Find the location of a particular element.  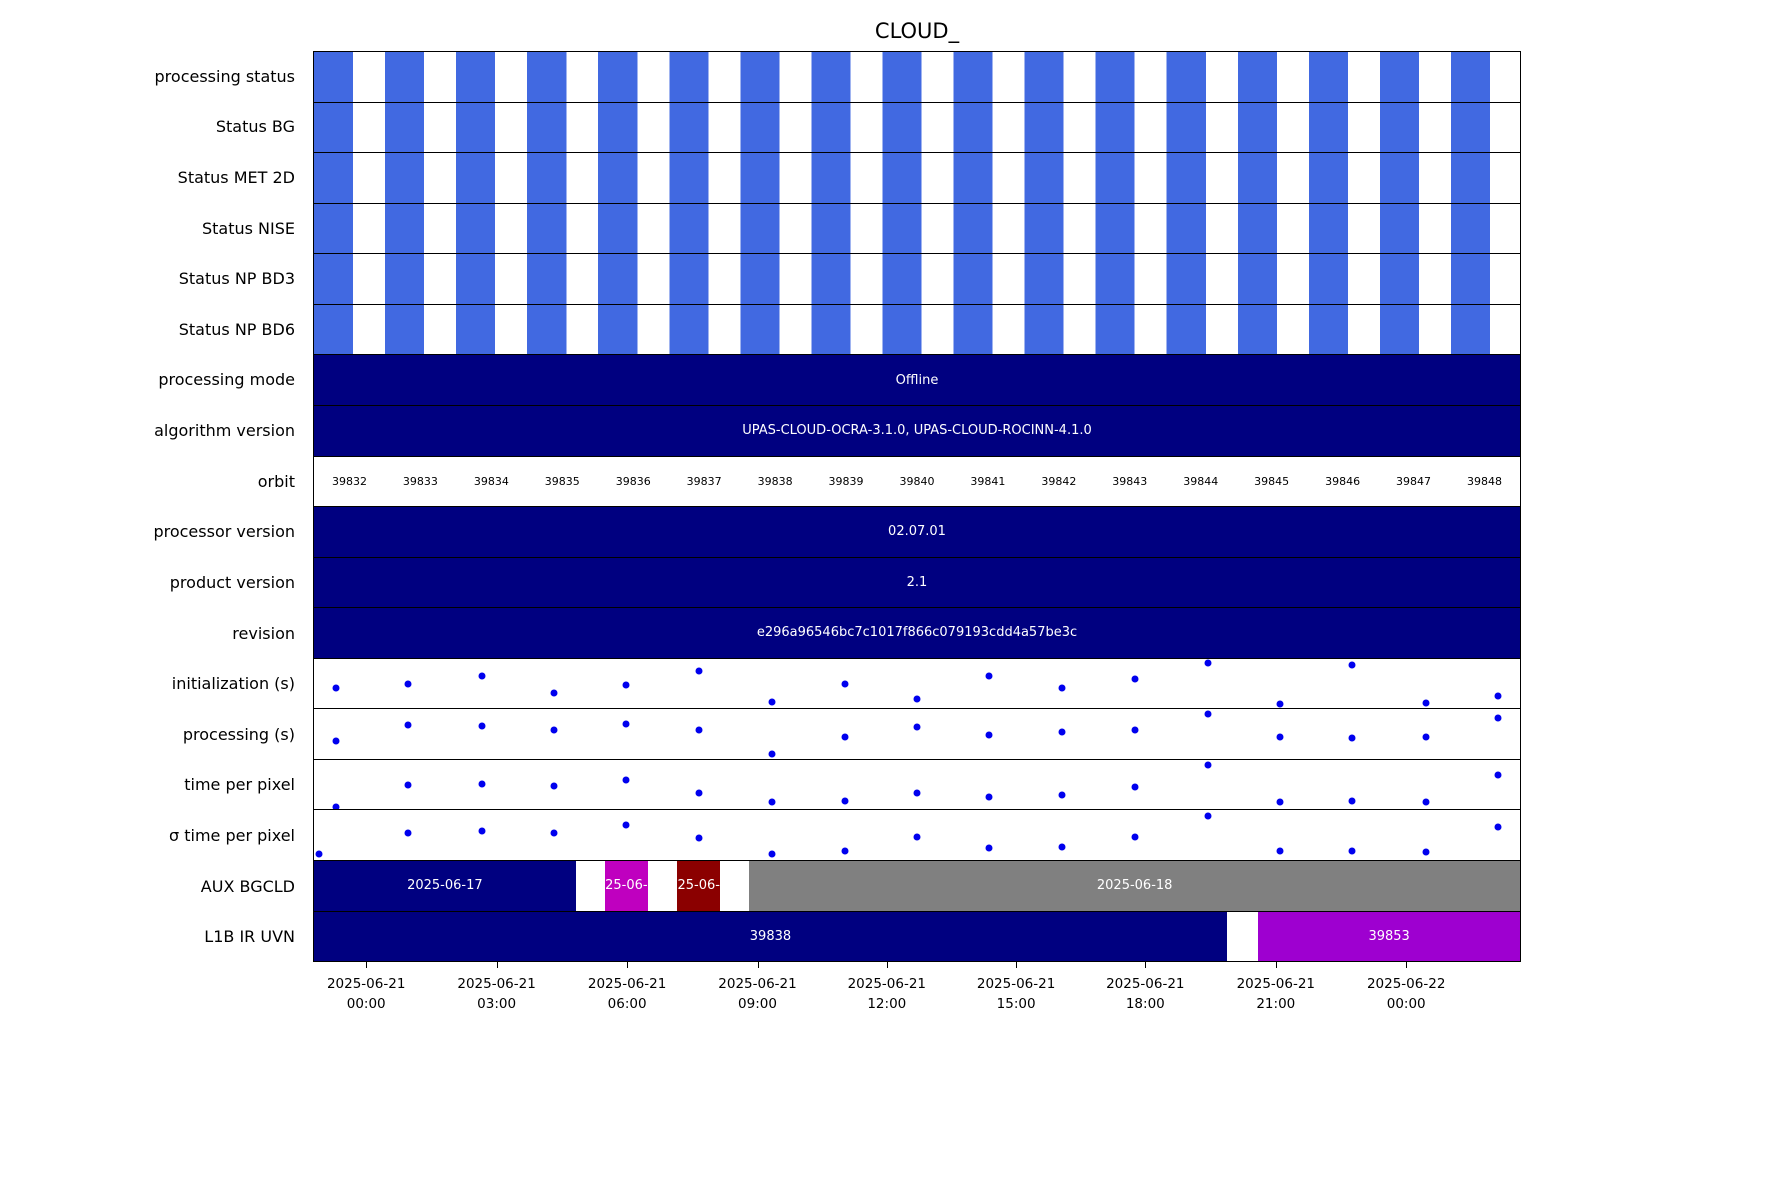

row-label-time-per-pixel: time per pixel is located at coordinates (239, 785).